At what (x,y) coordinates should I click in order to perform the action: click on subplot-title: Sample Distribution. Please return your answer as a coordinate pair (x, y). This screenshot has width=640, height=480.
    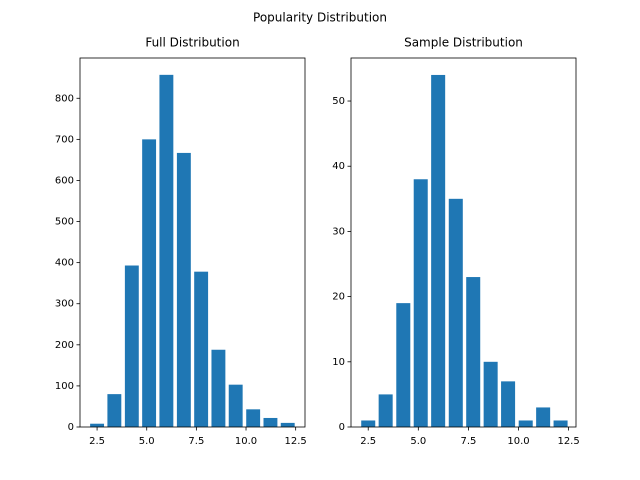
    Looking at the image, I should click on (463, 43).